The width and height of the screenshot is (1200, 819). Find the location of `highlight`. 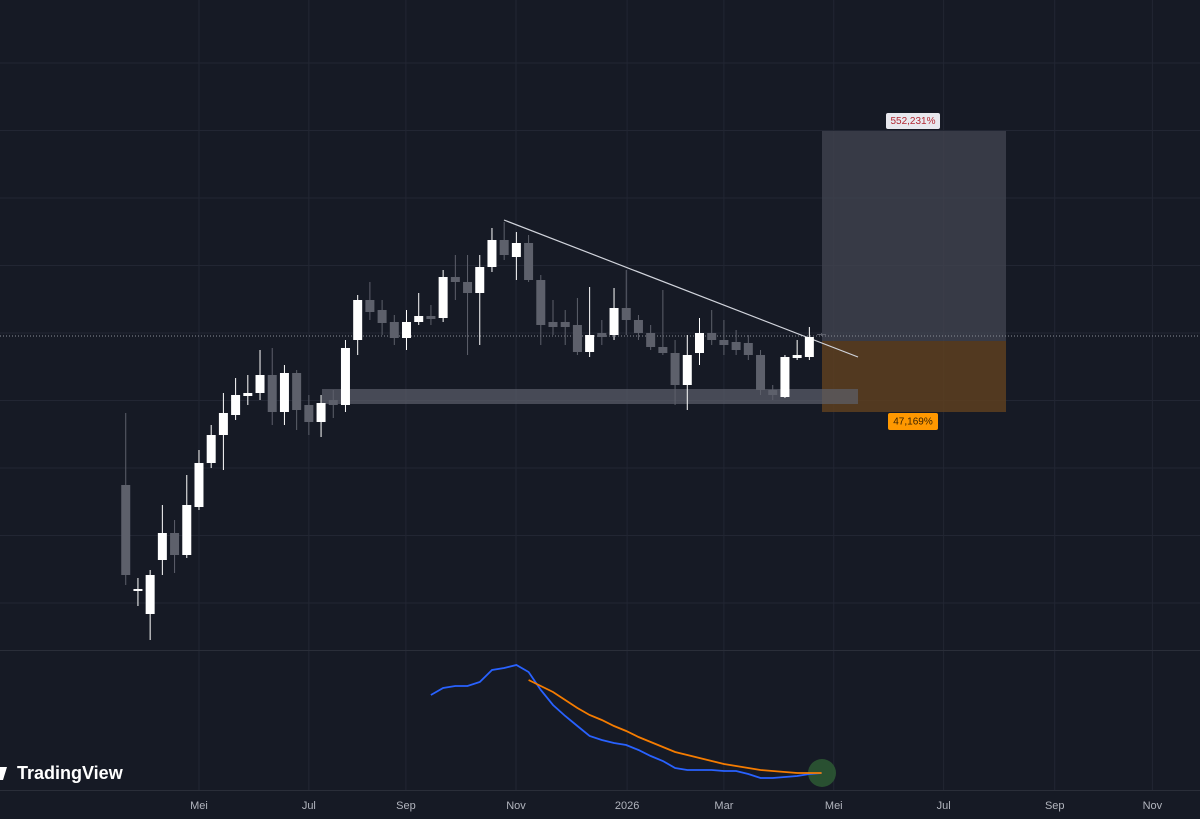

highlight is located at coordinates (822, 773).